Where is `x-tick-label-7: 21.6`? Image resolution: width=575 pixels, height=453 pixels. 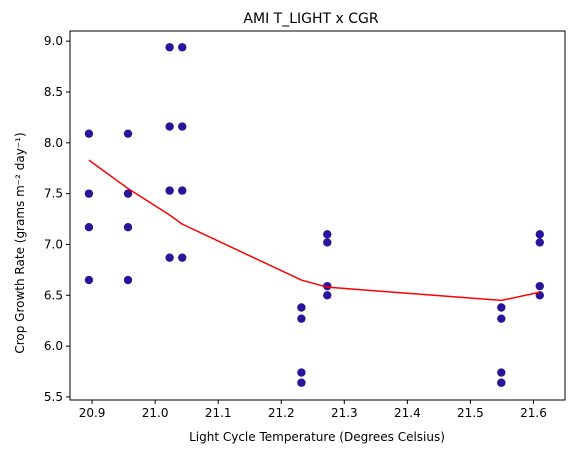
x-tick-label-7: 21.6 is located at coordinates (533, 413).